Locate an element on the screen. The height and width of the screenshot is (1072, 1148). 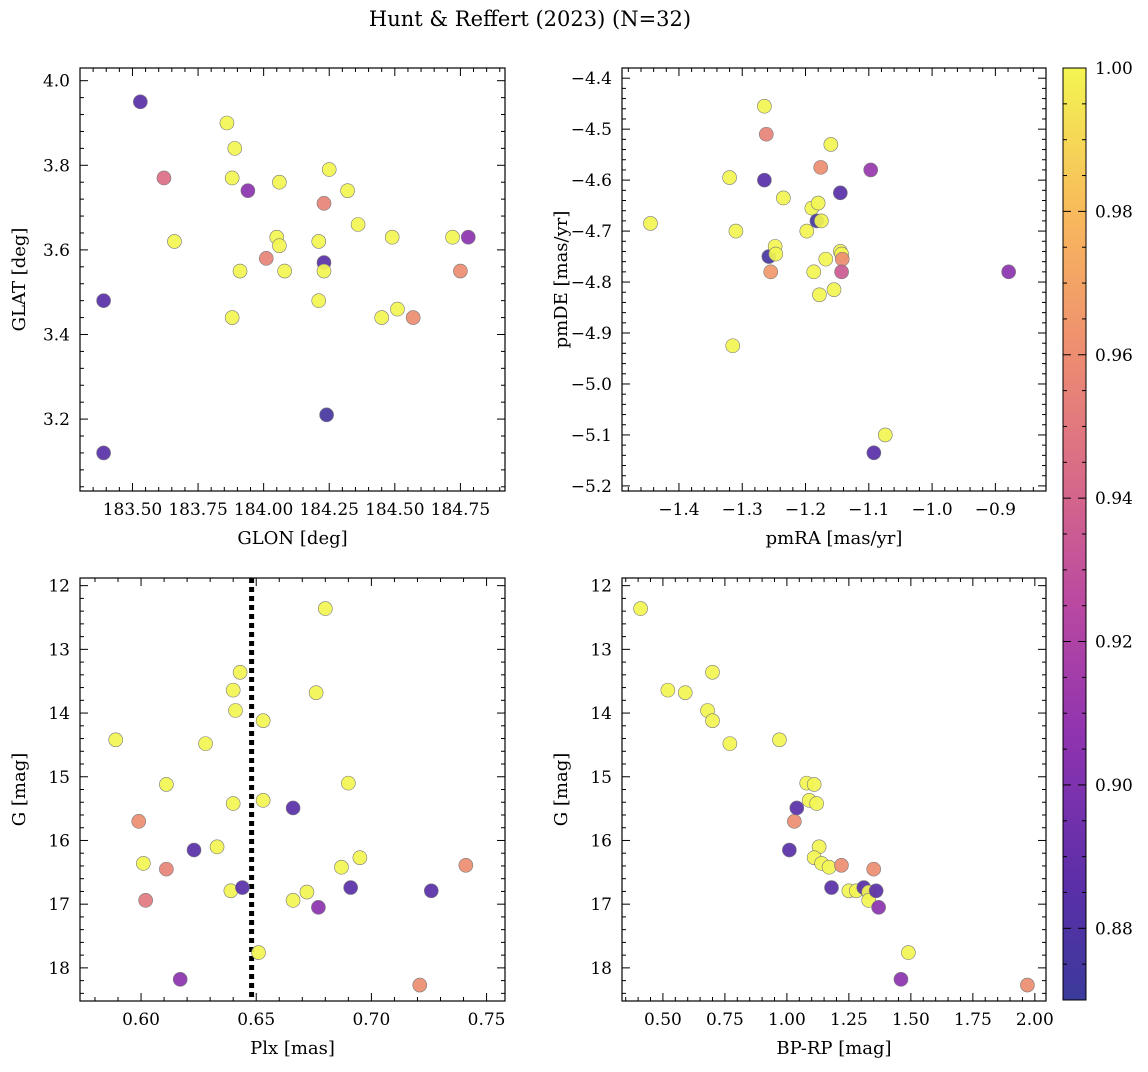
colorbar-tick-label: 0.92 is located at coordinates (1114, 643).